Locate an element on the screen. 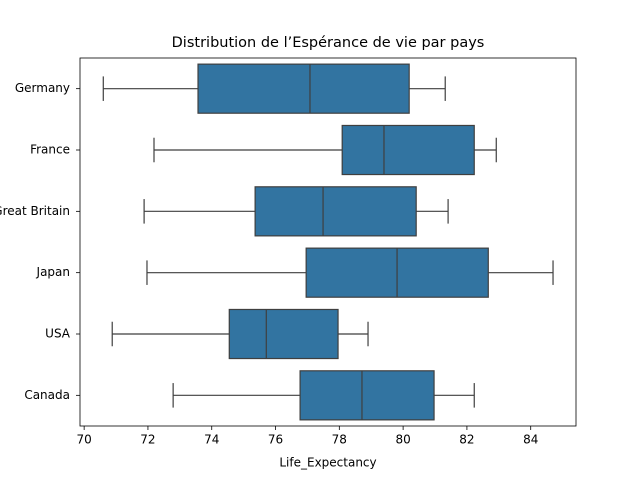  y-tick-label: USA is located at coordinates (58, 334).